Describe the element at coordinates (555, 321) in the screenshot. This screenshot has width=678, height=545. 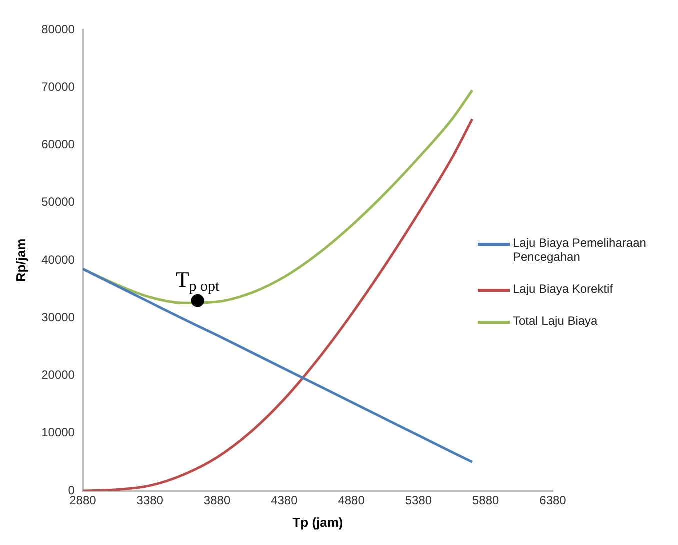
I see `legend-label: Total Laju Biaya` at that location.